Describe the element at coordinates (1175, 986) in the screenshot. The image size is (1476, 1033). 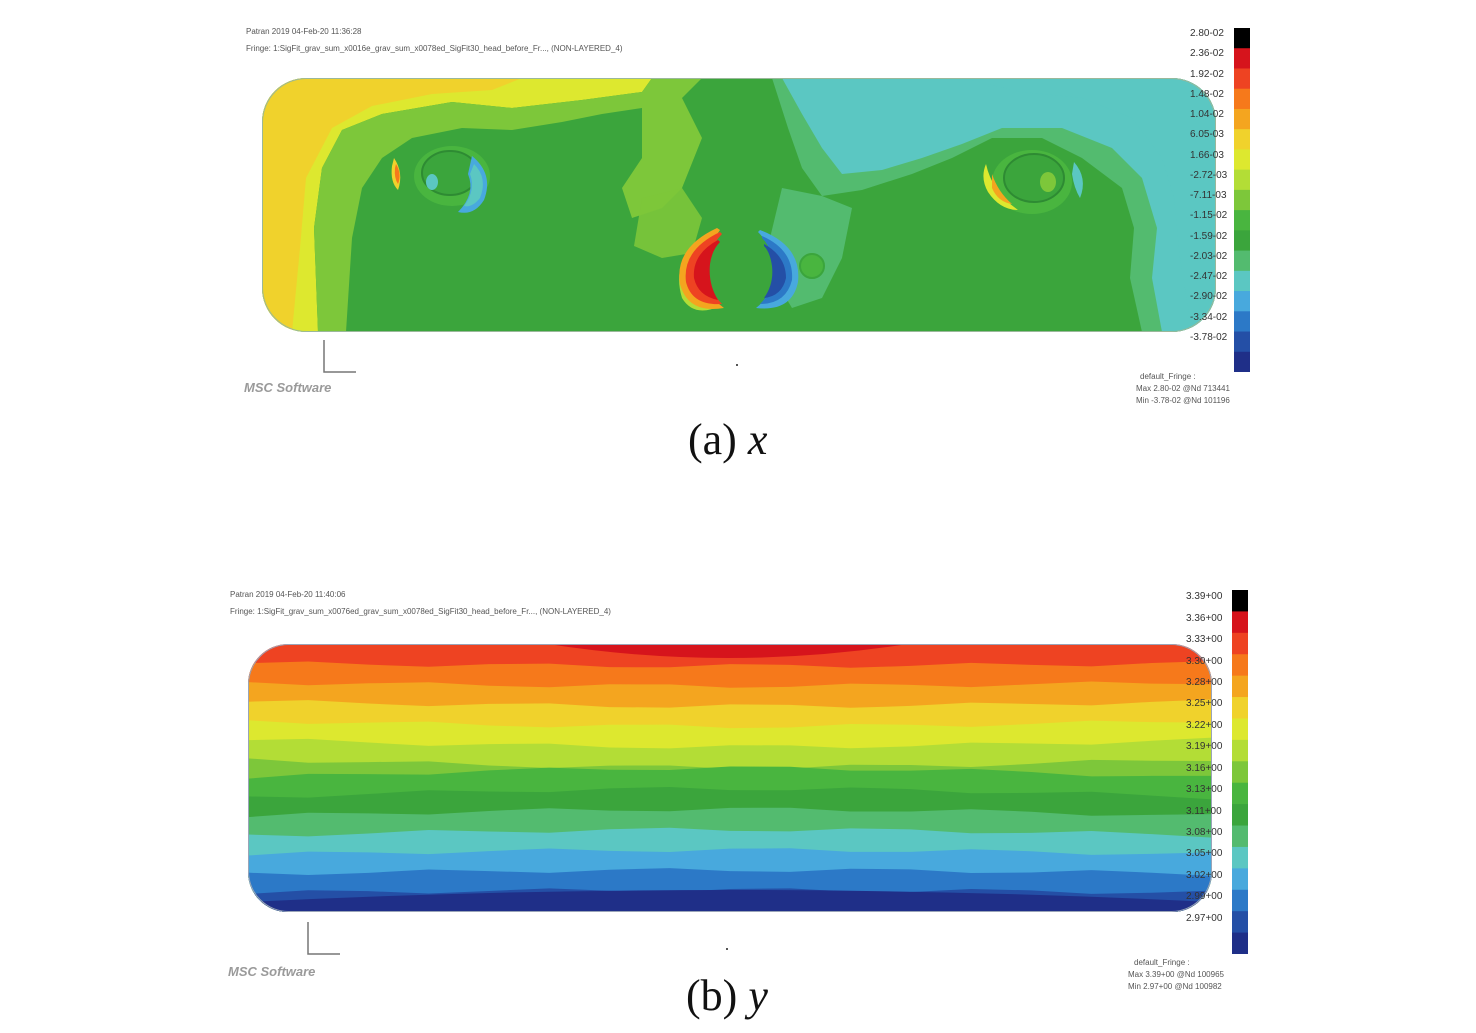
I see `panel-b-footer-min: Min 2.97+00 @Nd 100982` at that location.